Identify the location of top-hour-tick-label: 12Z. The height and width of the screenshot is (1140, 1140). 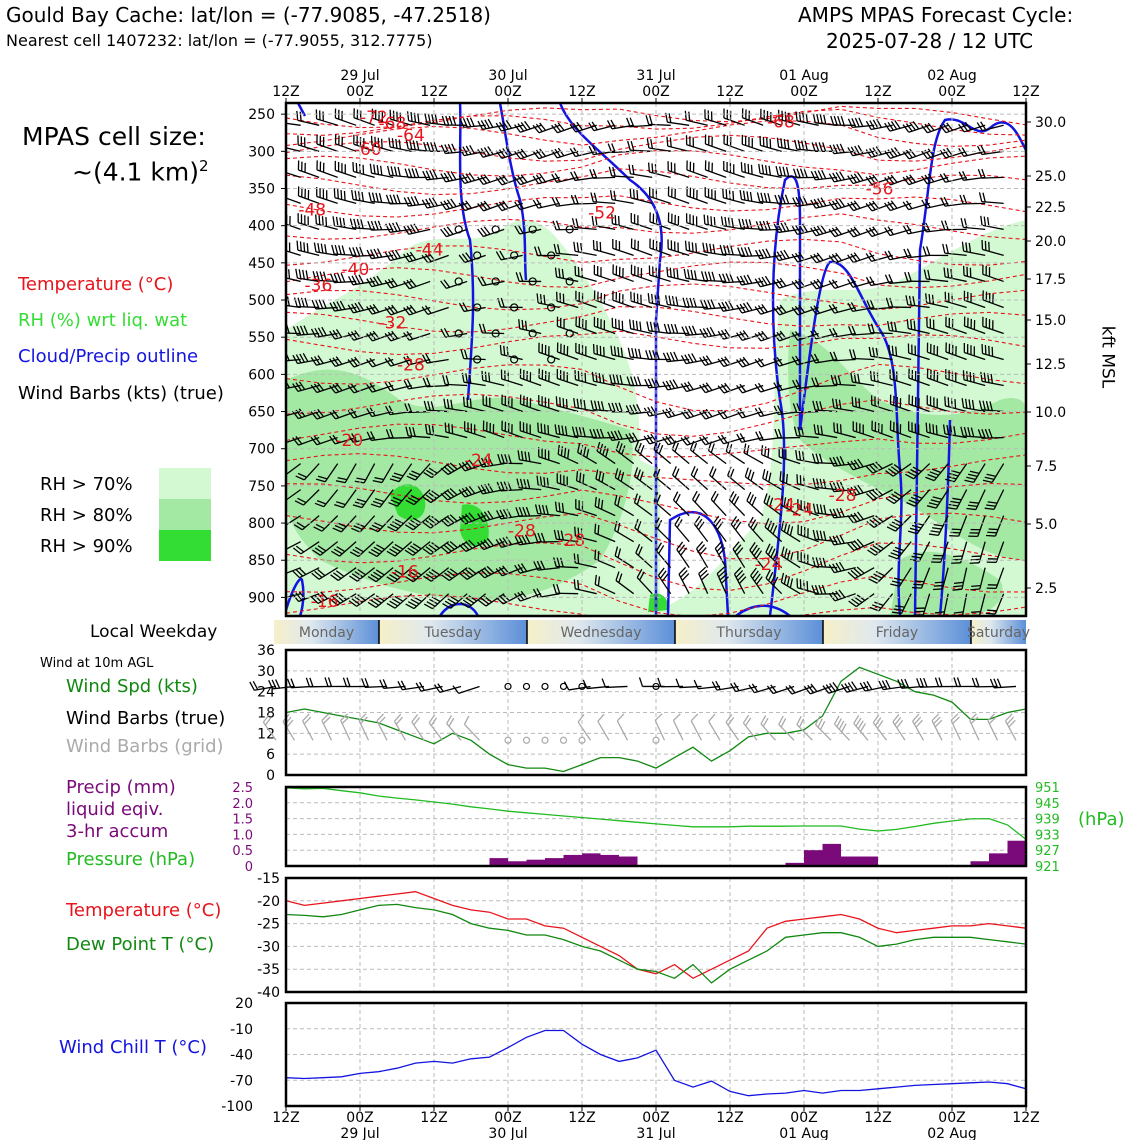
(877, 92).